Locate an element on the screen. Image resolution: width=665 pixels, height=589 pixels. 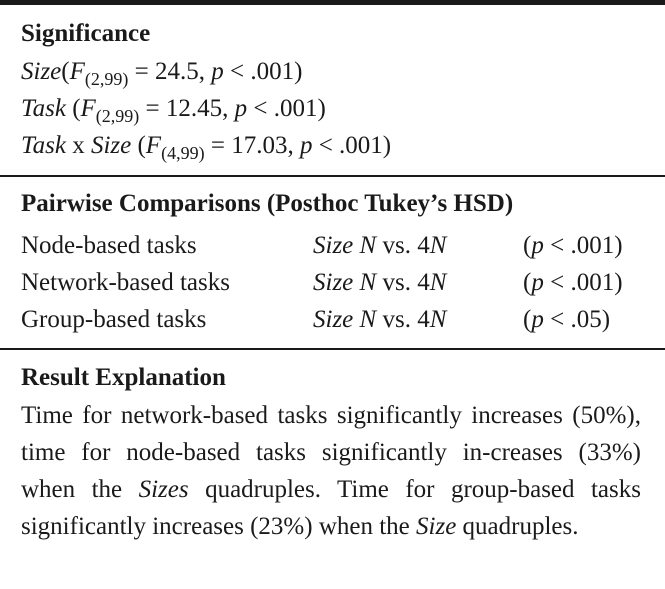
result-heading: Result Explanation is located at coordinates (123, 377).